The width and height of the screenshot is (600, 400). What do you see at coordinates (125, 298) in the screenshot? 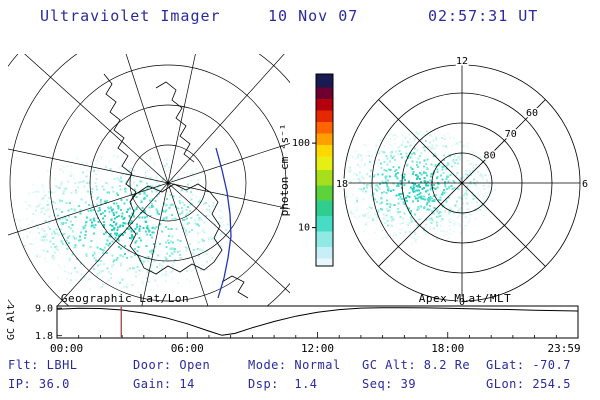
I see `caption-geographic: Geographic Lat/Lon` at bounding box center [125, 298].